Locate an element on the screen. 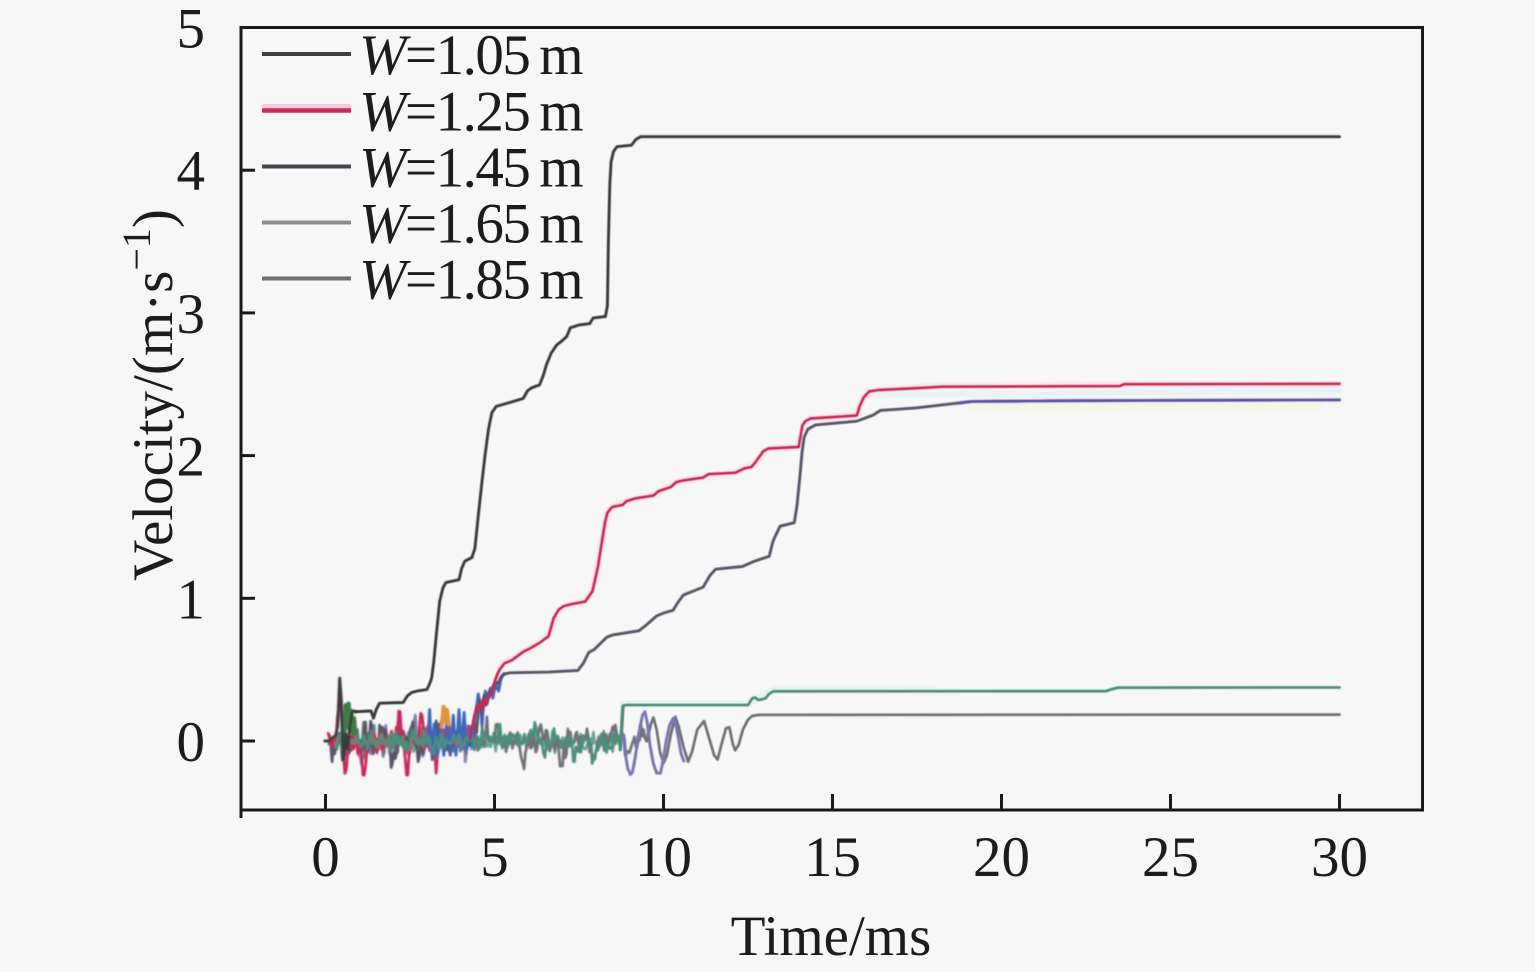  svg-text: W=​1.45 m is located at coordinates (471, 168).